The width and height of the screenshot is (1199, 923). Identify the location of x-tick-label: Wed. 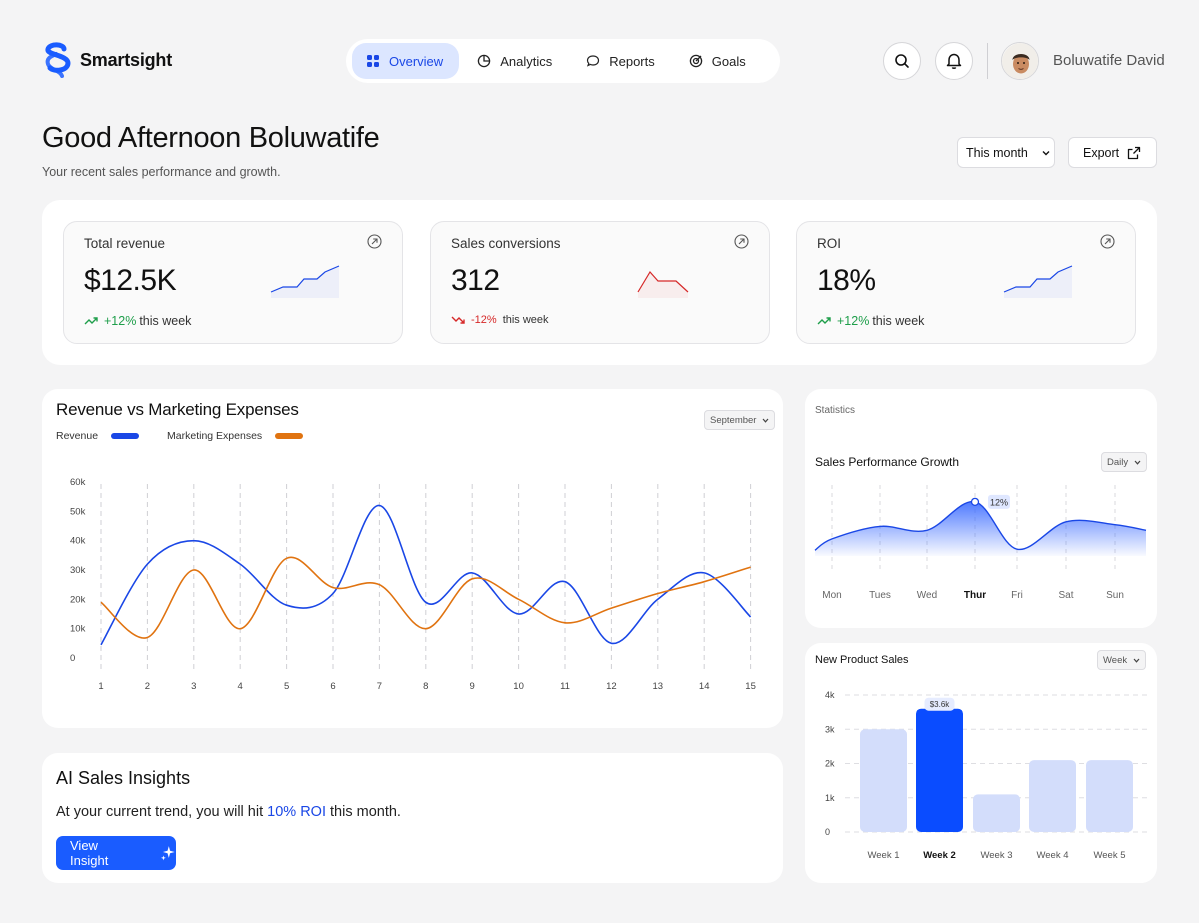
(927, 595).